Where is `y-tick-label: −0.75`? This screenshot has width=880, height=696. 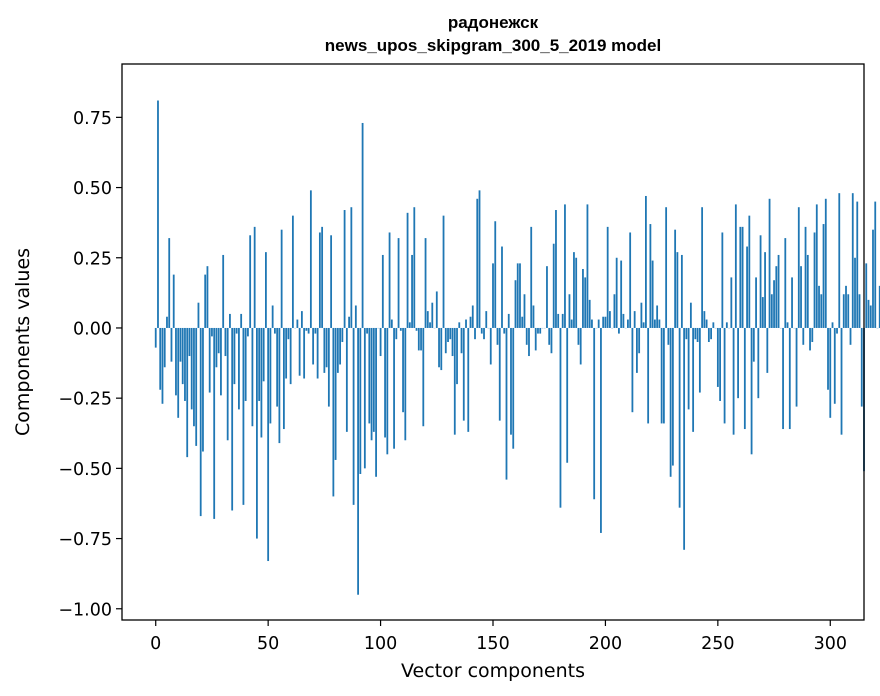
y-tick-label: −0.75 is located at coordinates (85, 540).